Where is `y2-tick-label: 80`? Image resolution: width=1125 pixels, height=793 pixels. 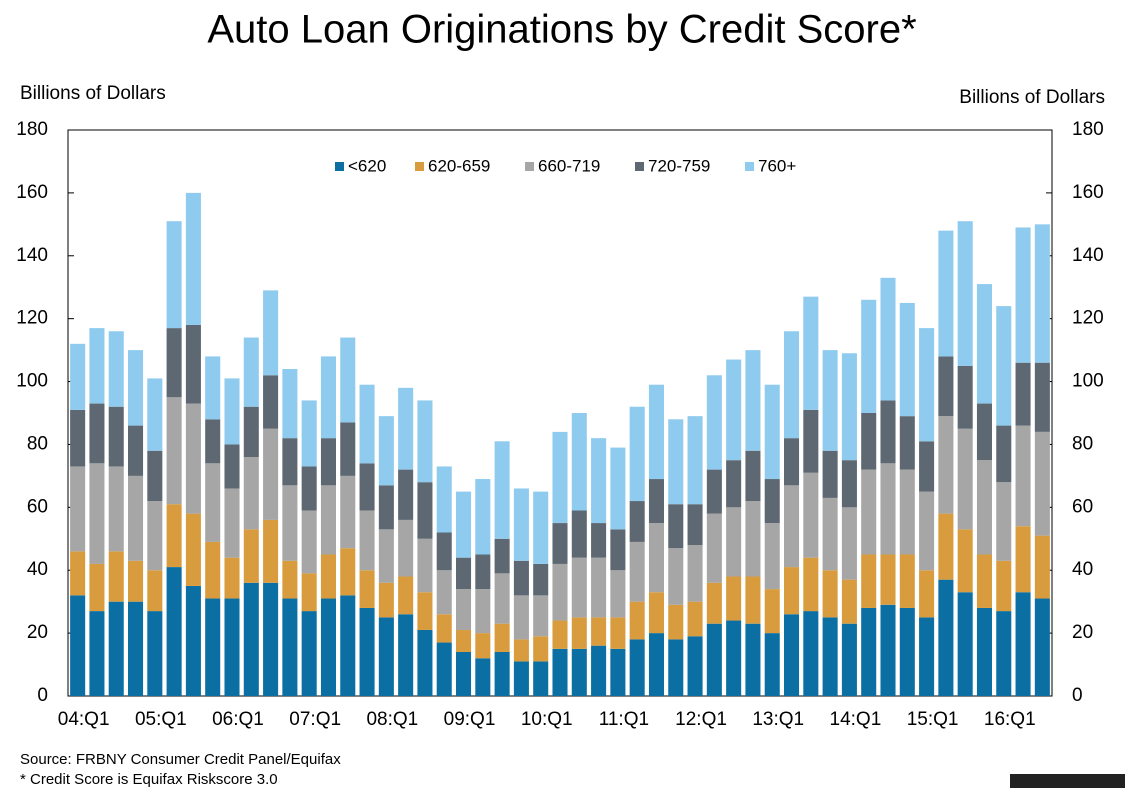
y2-tick-label: 80 is located at coordinates (1082, 443).